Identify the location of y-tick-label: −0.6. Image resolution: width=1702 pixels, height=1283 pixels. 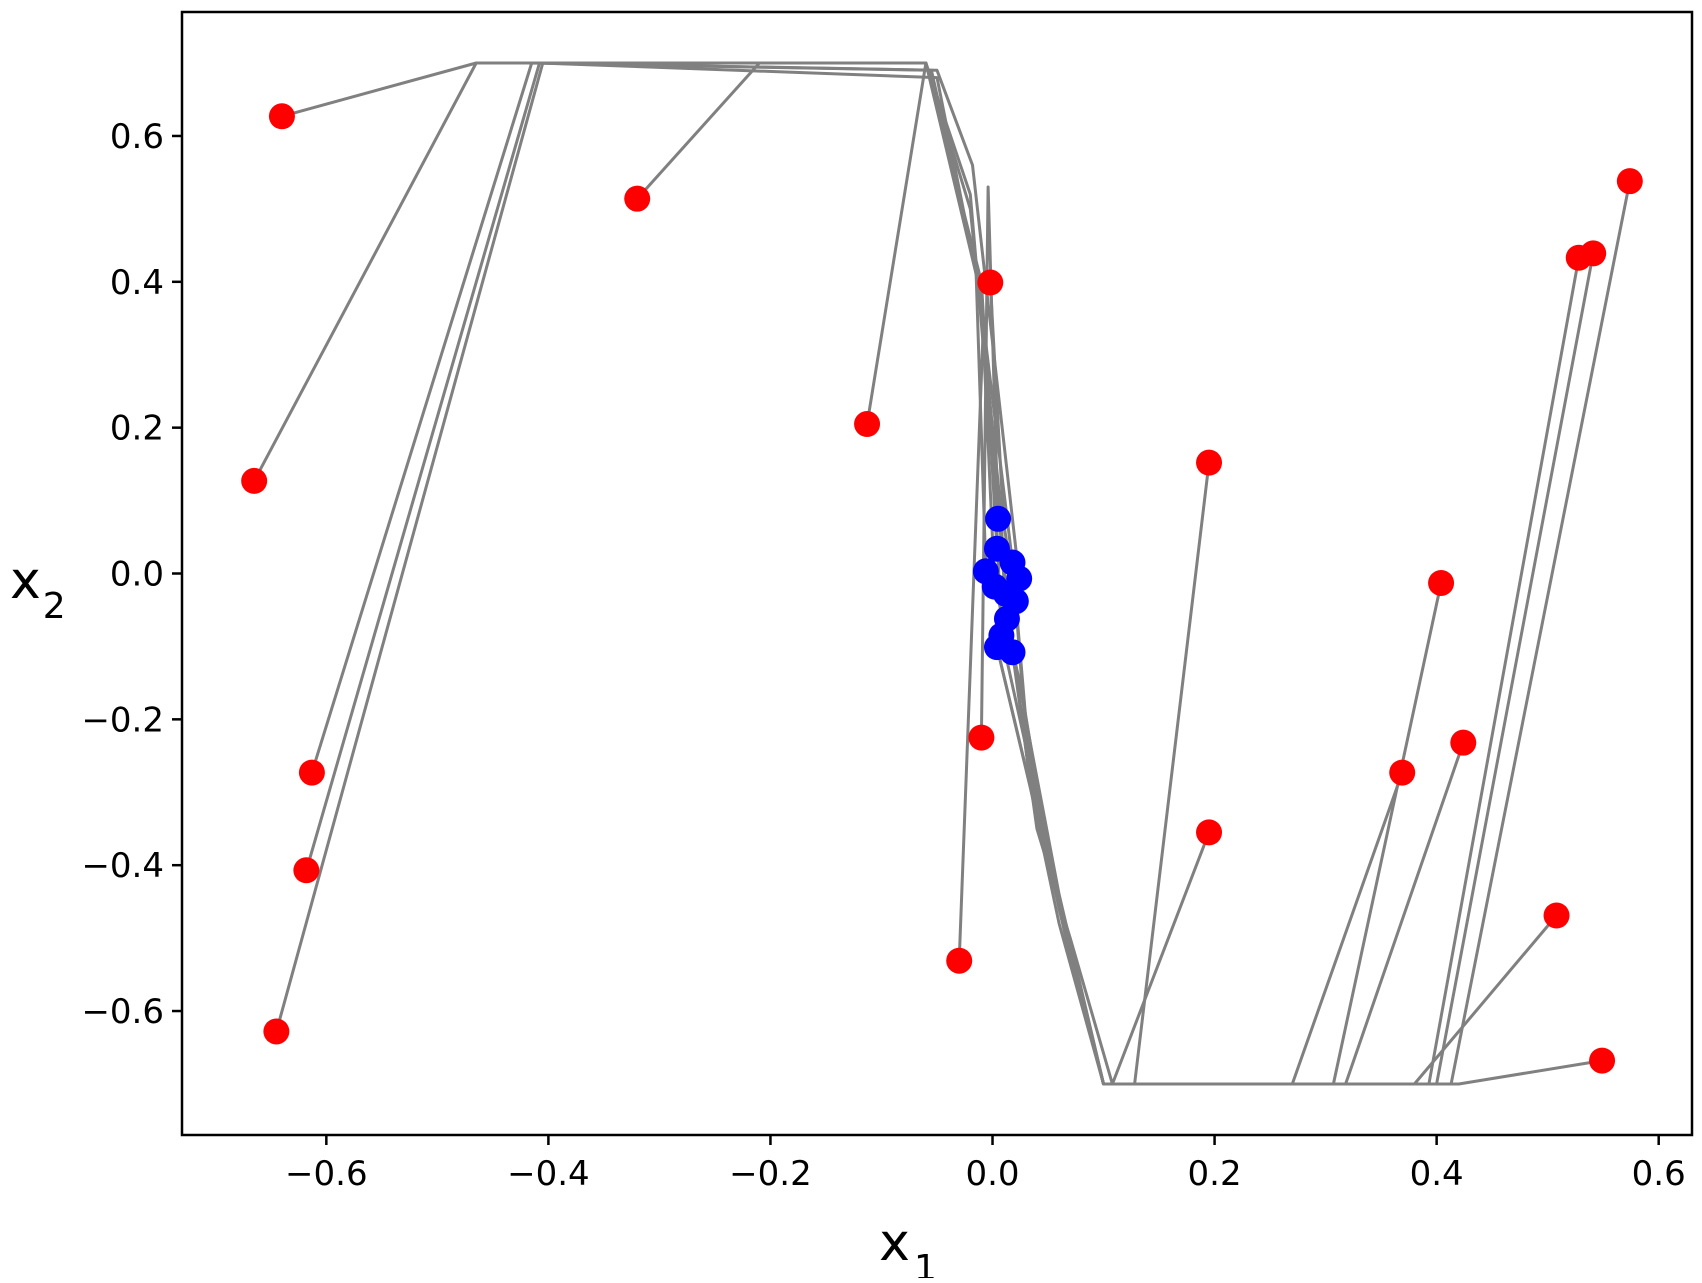
(122, 1012).